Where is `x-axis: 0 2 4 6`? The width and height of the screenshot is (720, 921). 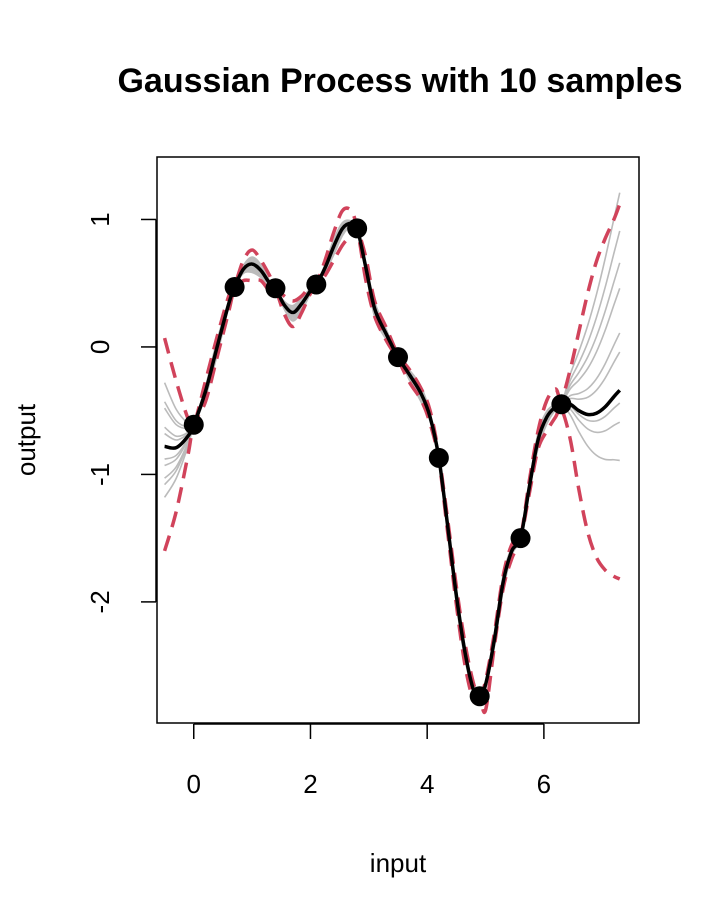 x-axis: 0 2 4 6 is located at coordinates (369, 761).